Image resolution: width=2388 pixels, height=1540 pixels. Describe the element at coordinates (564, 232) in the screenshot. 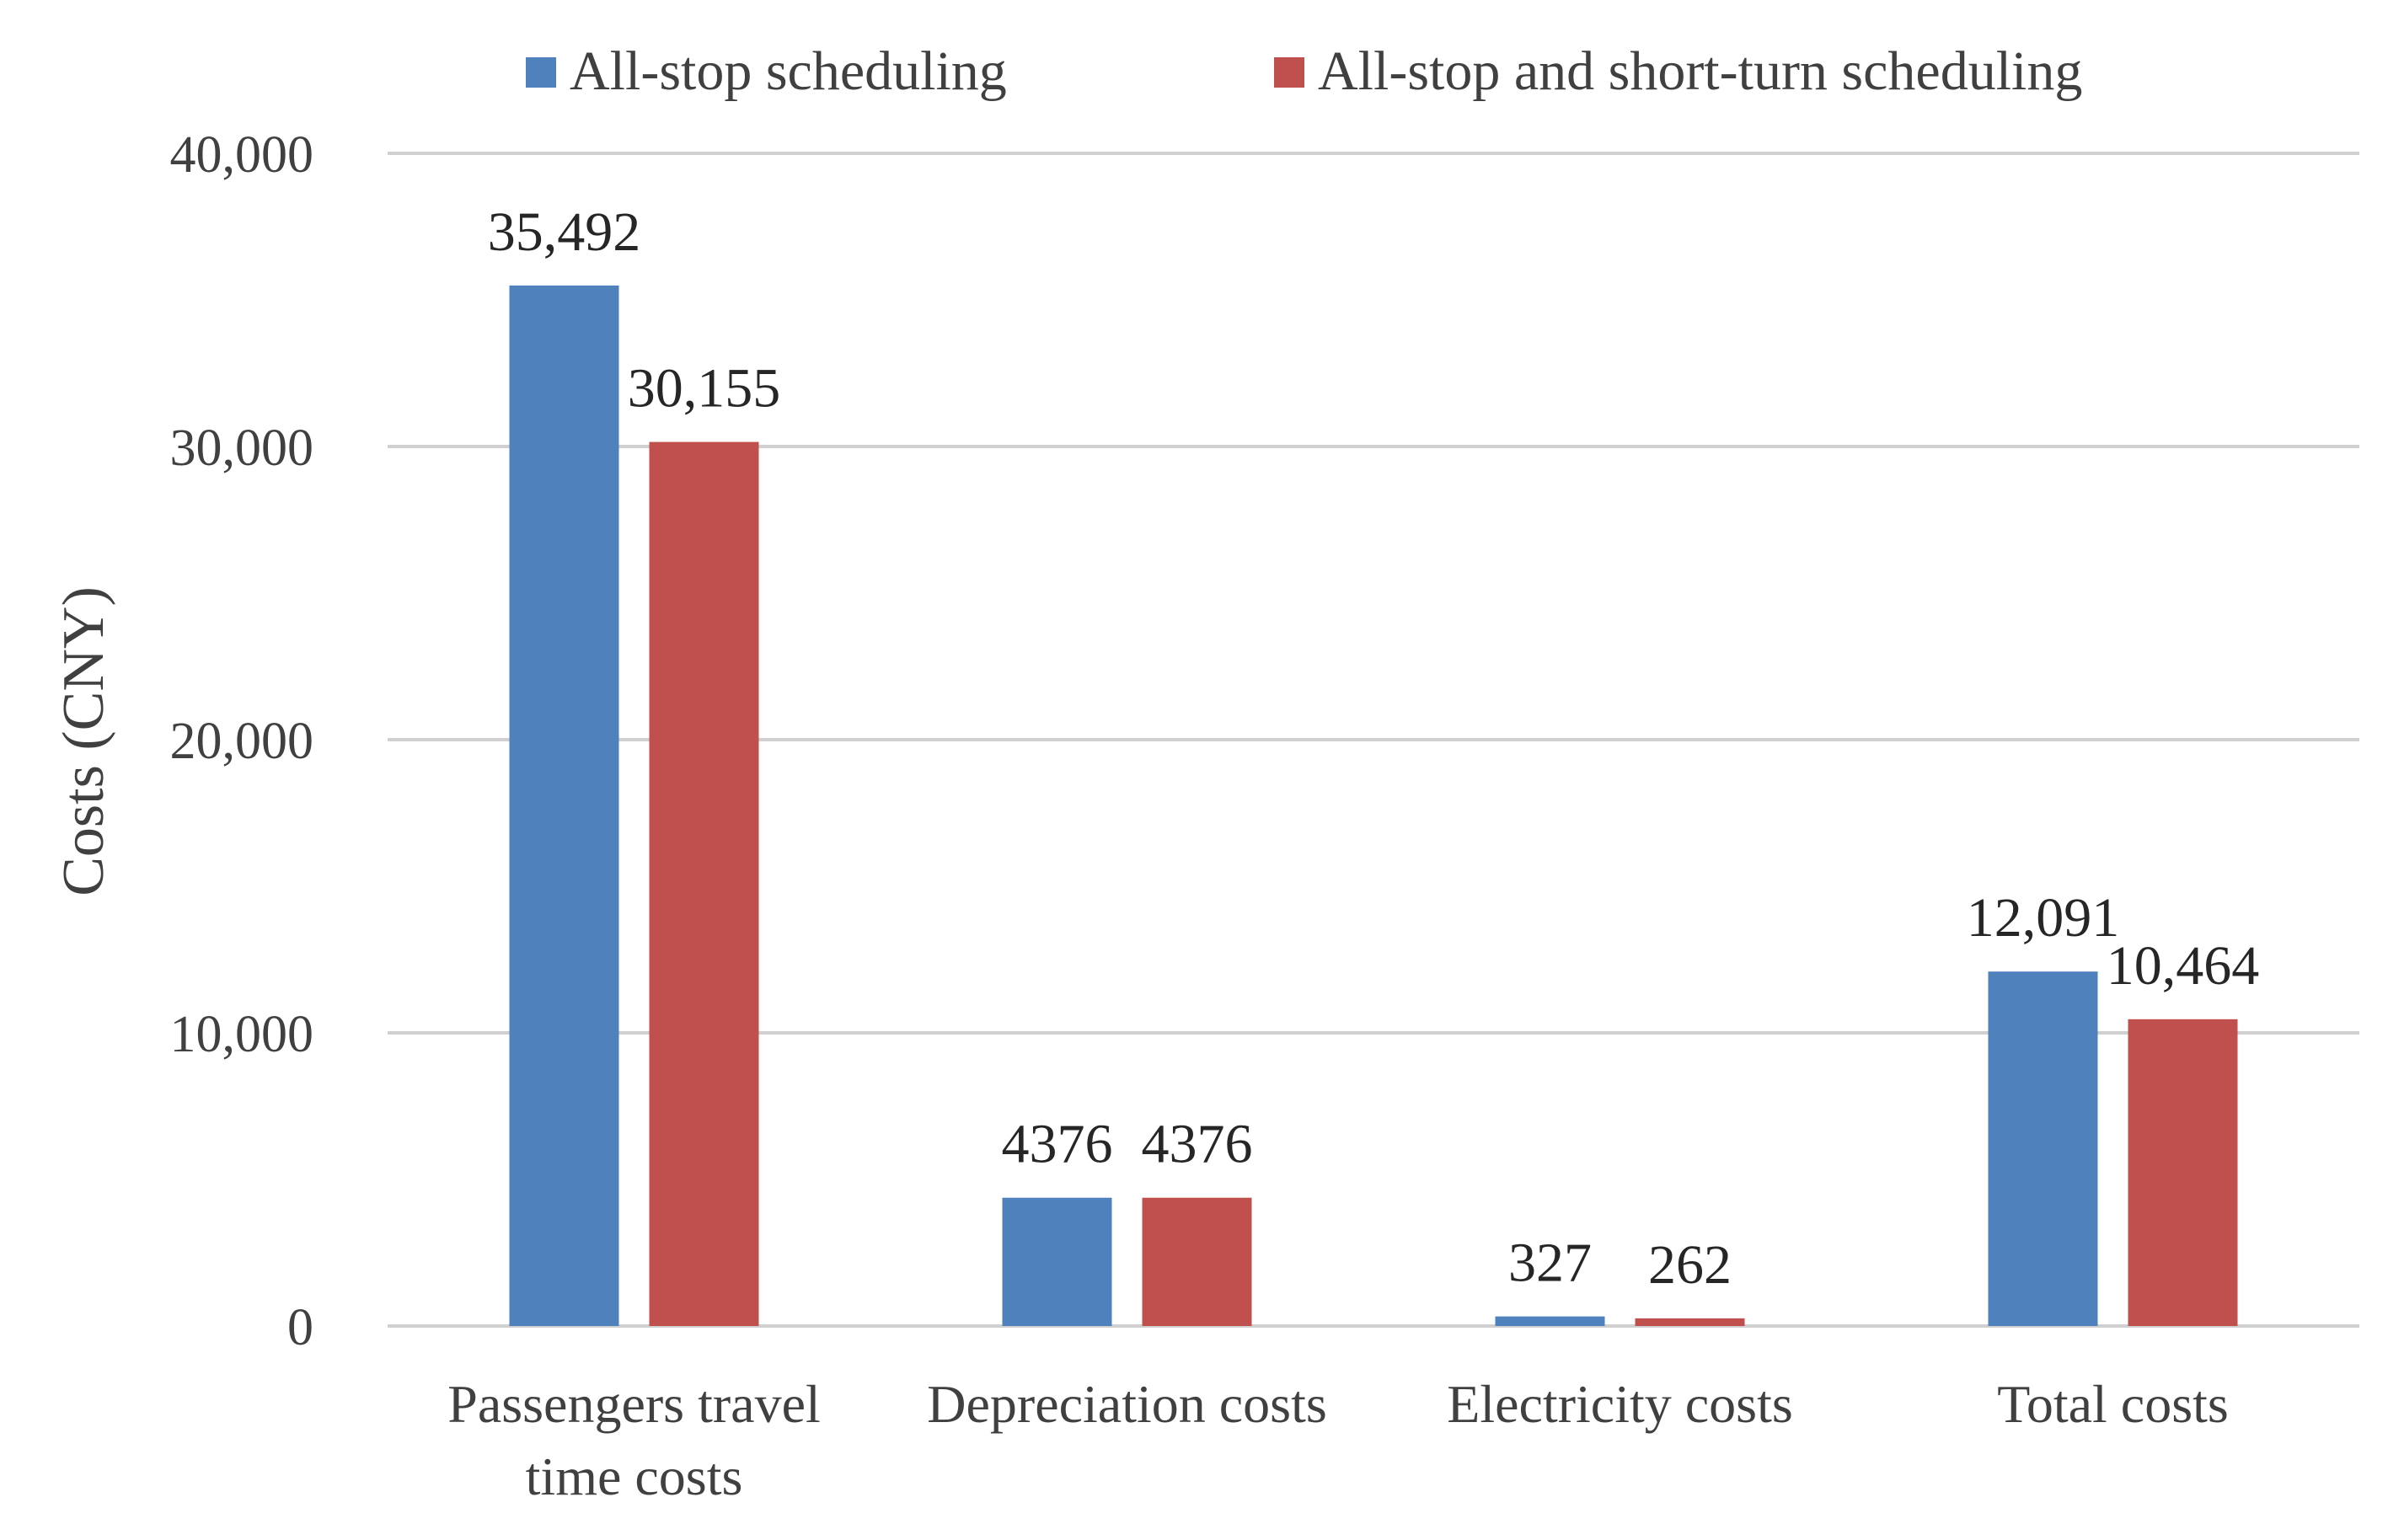

I see `data-label: 35,492` at that location.